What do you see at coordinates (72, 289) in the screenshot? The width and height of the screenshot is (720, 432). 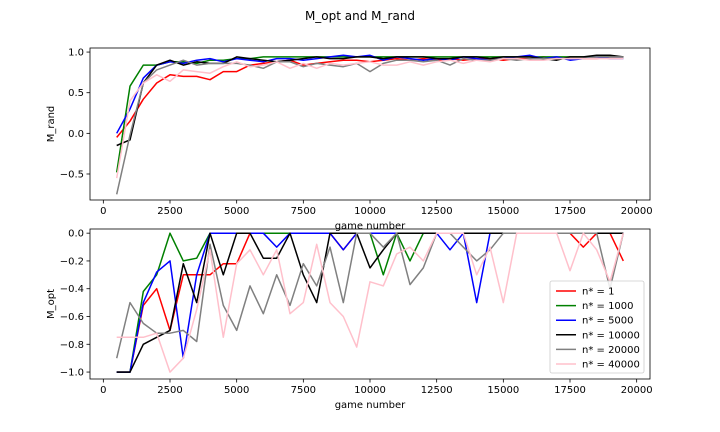 I see `m-opt-y-tick-label: −0.4` at bounding box center [72, 289].